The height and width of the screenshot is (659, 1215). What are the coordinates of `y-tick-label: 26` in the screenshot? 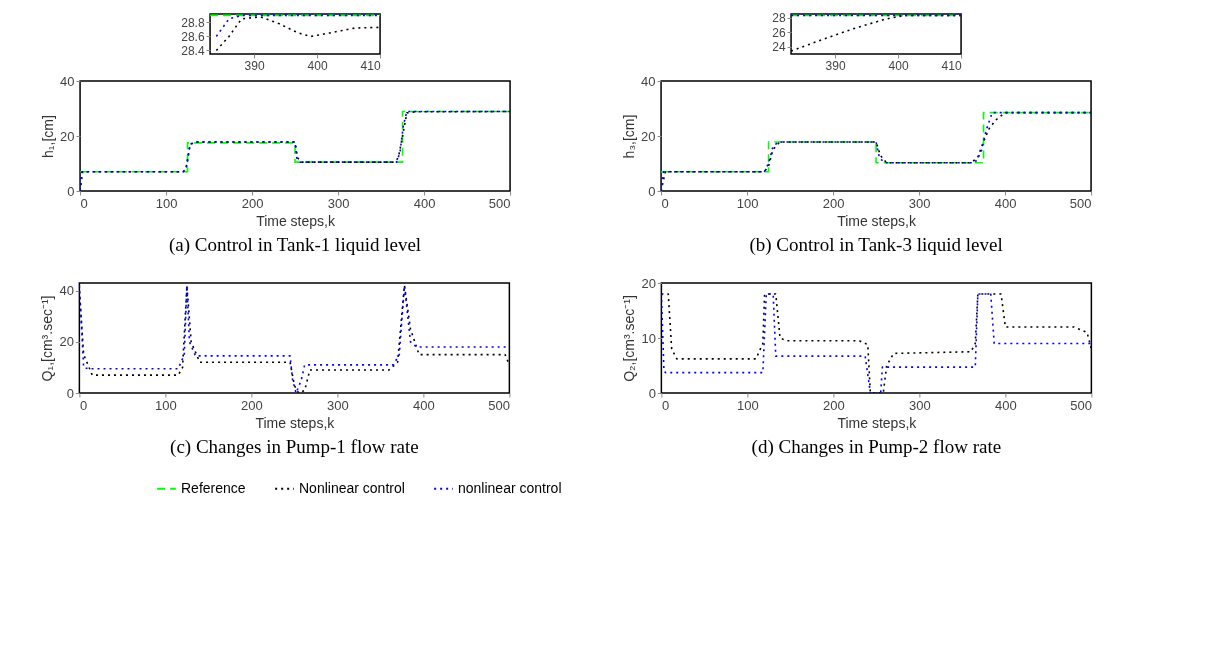 It's located at (779, 32).